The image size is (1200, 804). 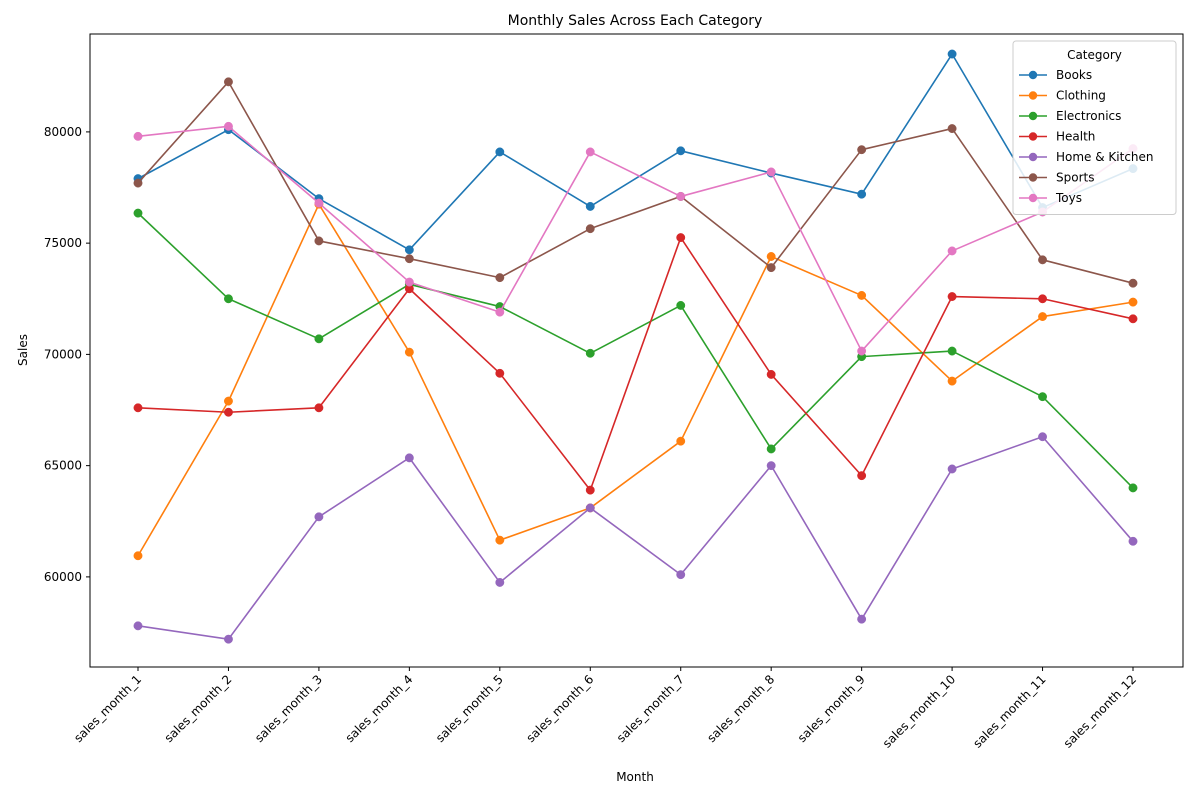 I want to click on legend-entry: Sports, so click(x=1056, y=178).